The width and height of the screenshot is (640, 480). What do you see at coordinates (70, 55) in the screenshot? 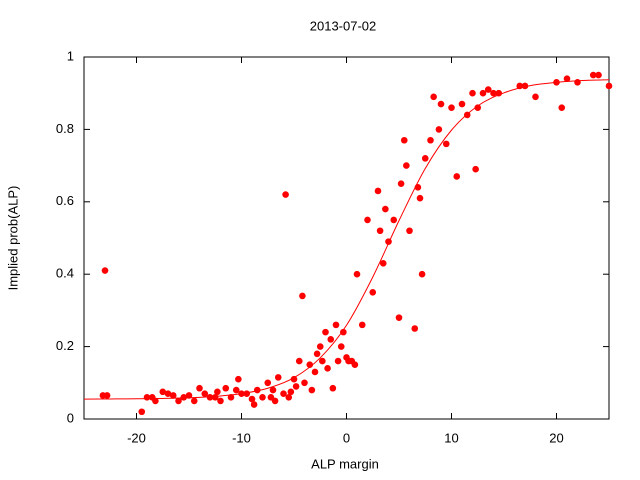
I see `y-tick-label: 1` at bounding box center [70, 55].